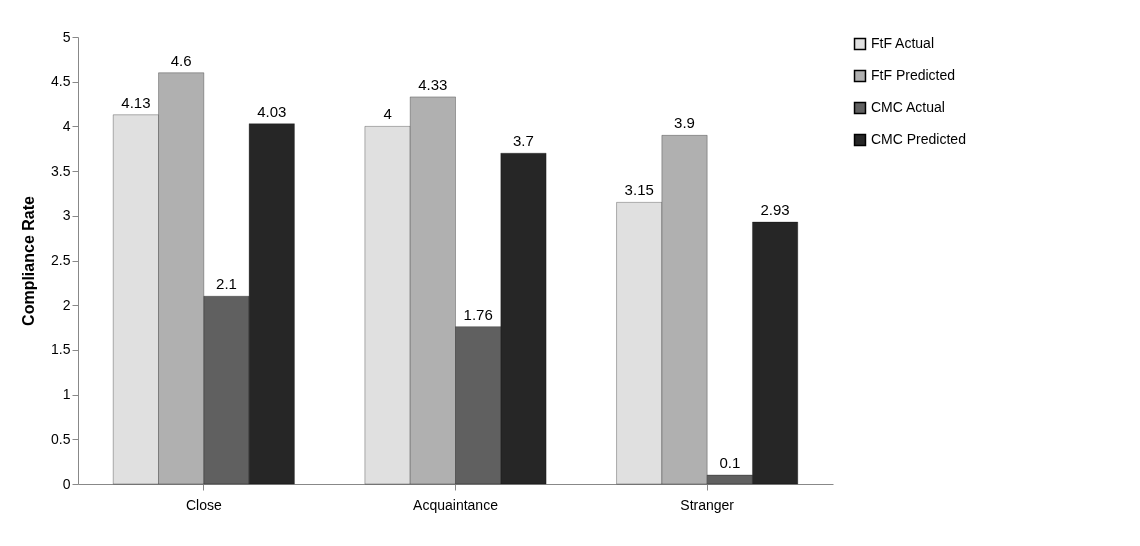  I want to click on y-tick-label: 2, so click(66, 304).